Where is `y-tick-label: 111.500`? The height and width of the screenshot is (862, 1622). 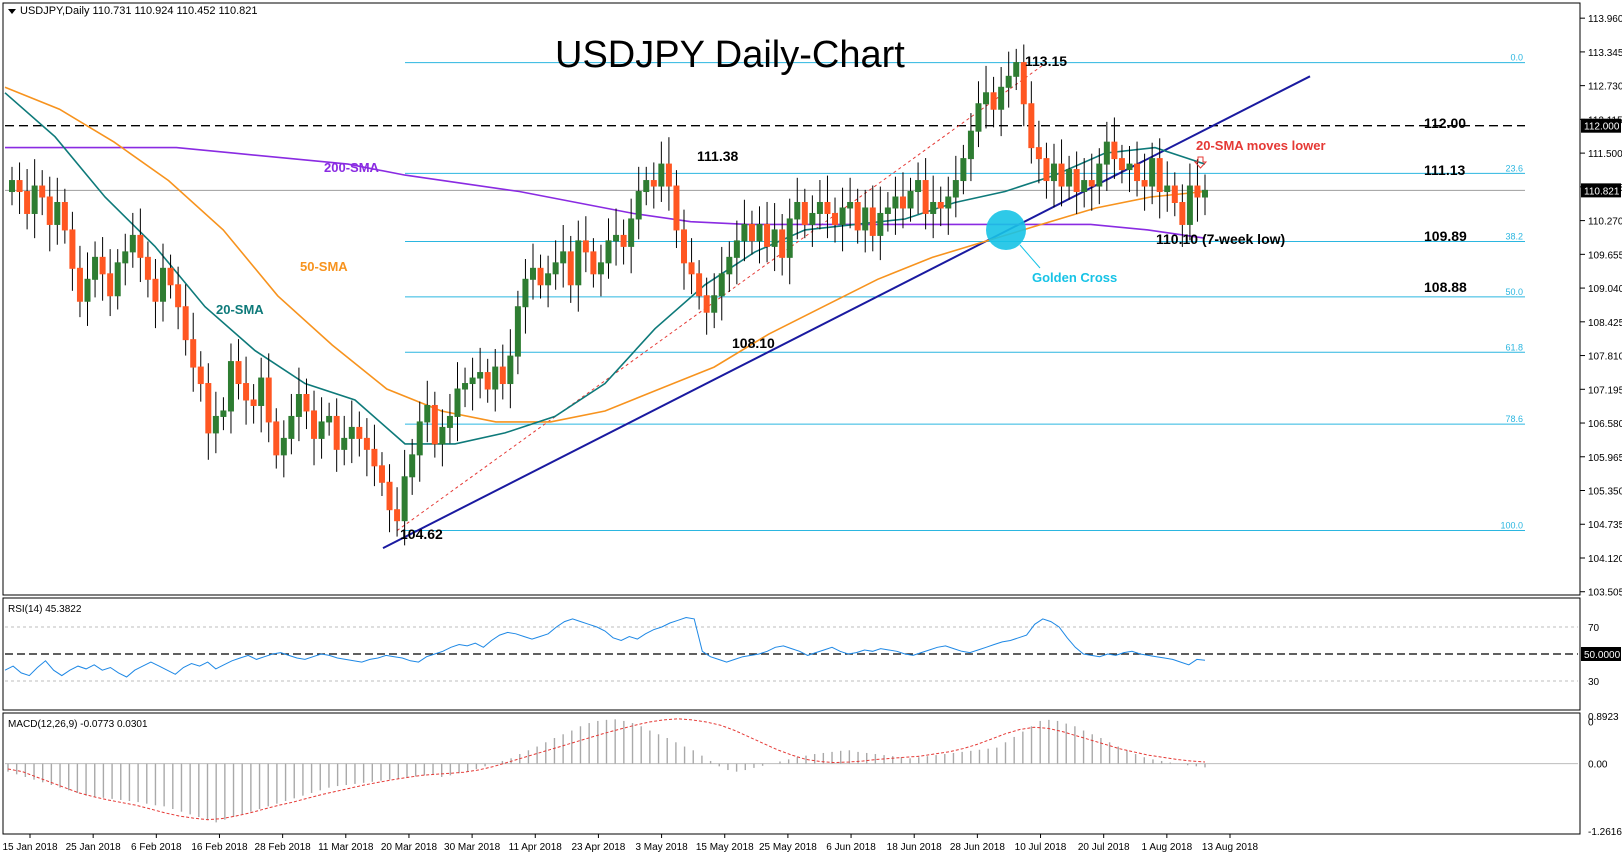
y-tick-label: 111.500 is located at coordinates (1605, 154).